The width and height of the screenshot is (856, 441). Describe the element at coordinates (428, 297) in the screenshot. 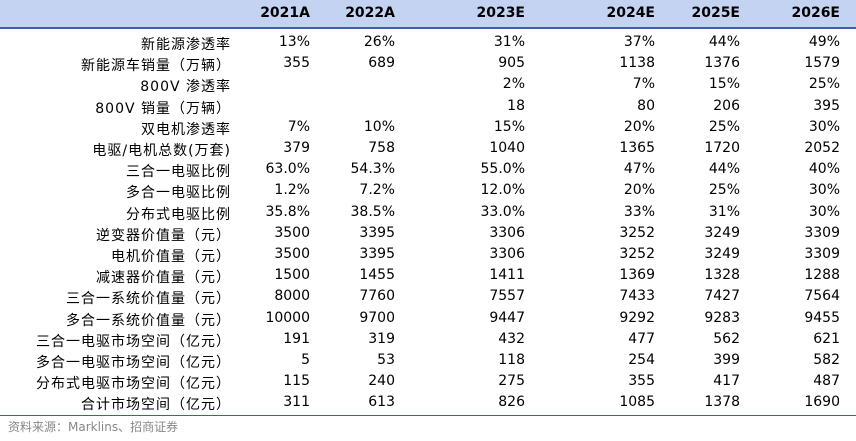

I see `table-row: 三合一系统价值量（元） 8000 7760 7557 7433 7427 7564` at that location.